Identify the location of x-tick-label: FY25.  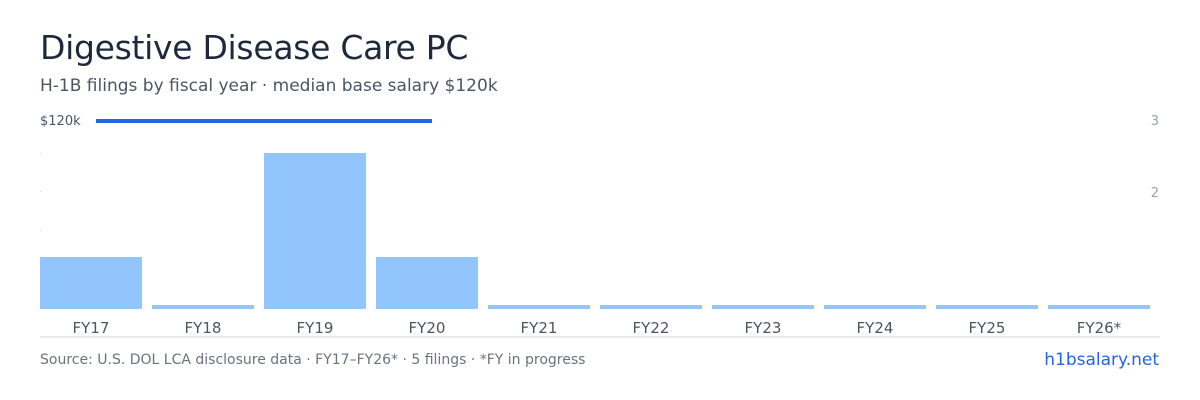
(987, 328).